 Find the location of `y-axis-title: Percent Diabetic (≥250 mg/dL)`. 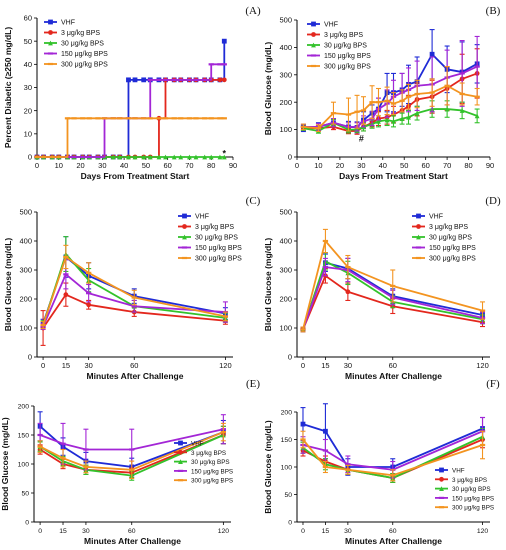

y-axis-title: Percent Diabetic (≥250 mg/dL) is located at coordinates (8, 88).